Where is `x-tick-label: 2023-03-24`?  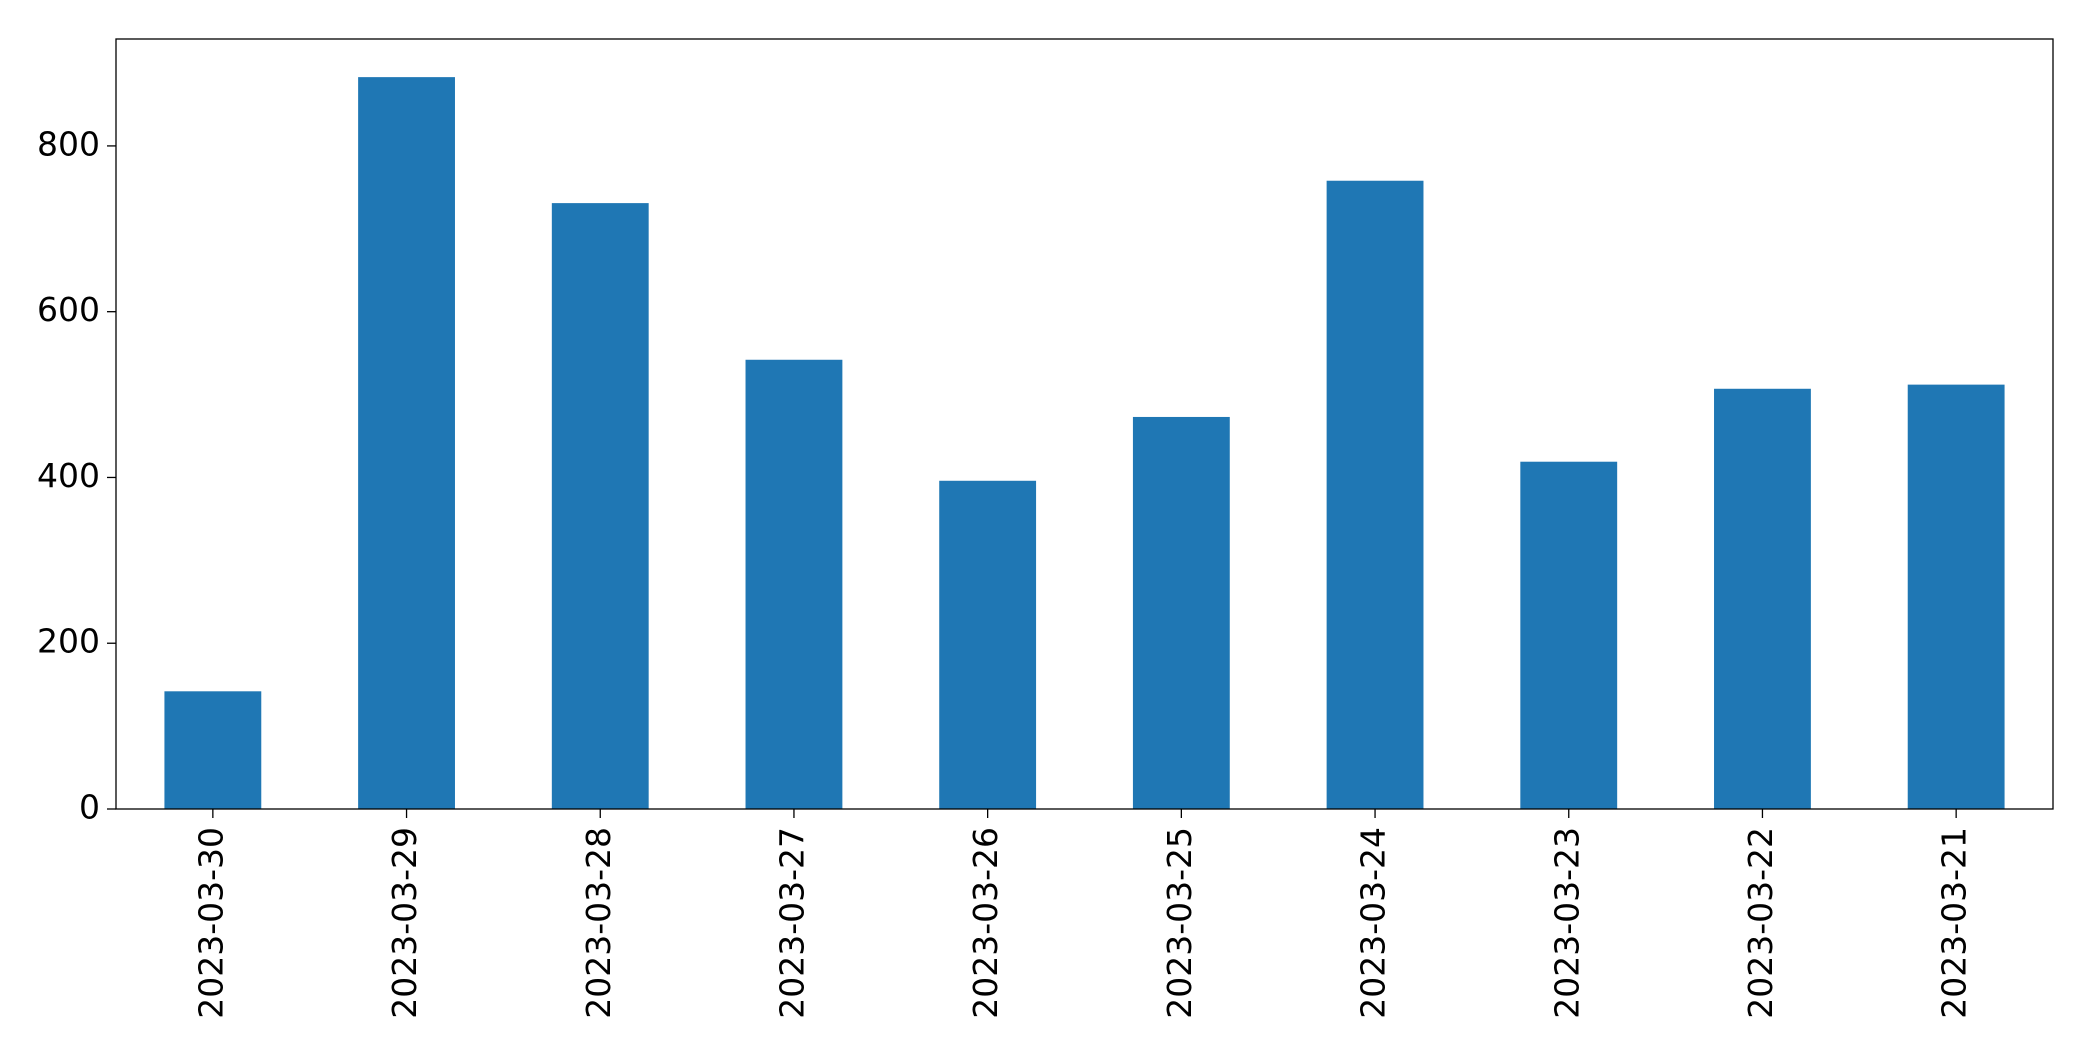
x-tick-label: 2023-03-24 is located at coordinates (1373, 923).